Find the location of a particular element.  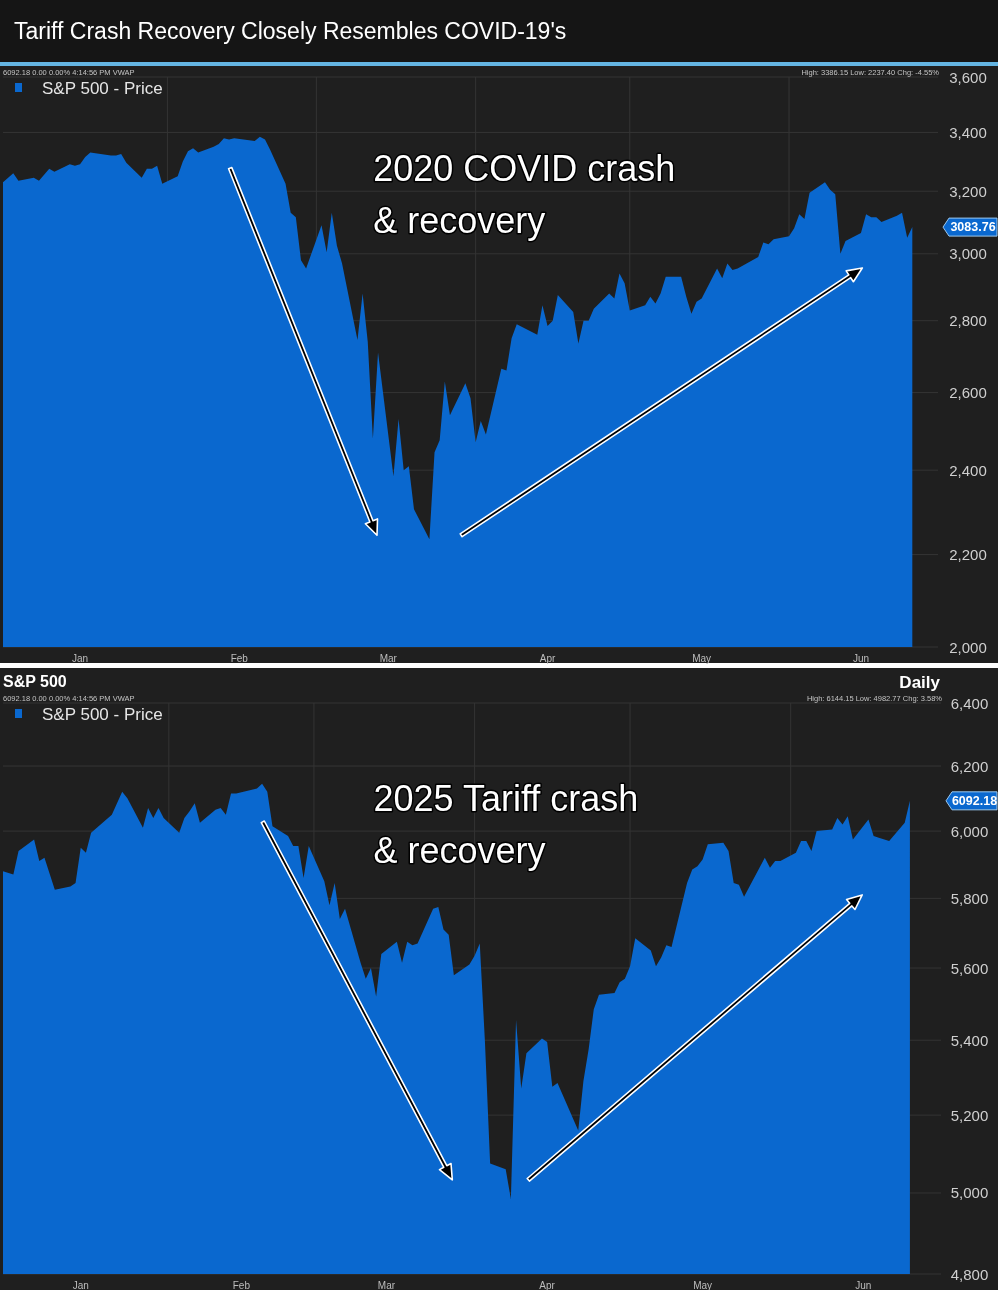

y-tick-label: 3,200 is located at coordinates (968, 191).